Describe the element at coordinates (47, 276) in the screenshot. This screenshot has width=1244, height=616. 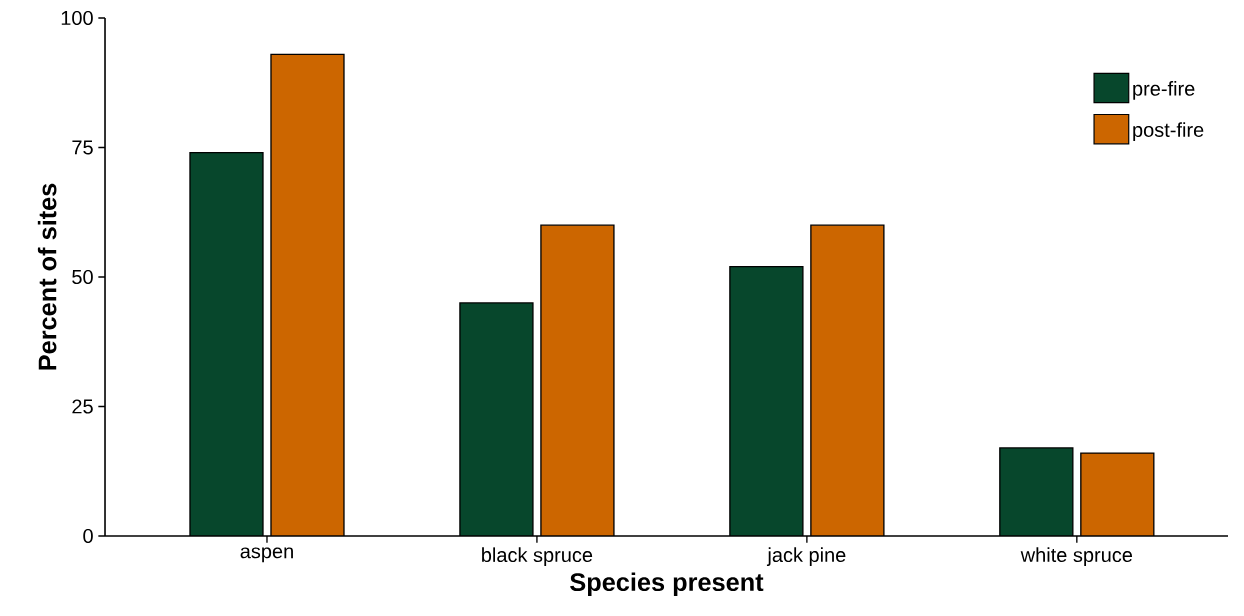
I see `y-axis-title: Percent of sites` at that location.